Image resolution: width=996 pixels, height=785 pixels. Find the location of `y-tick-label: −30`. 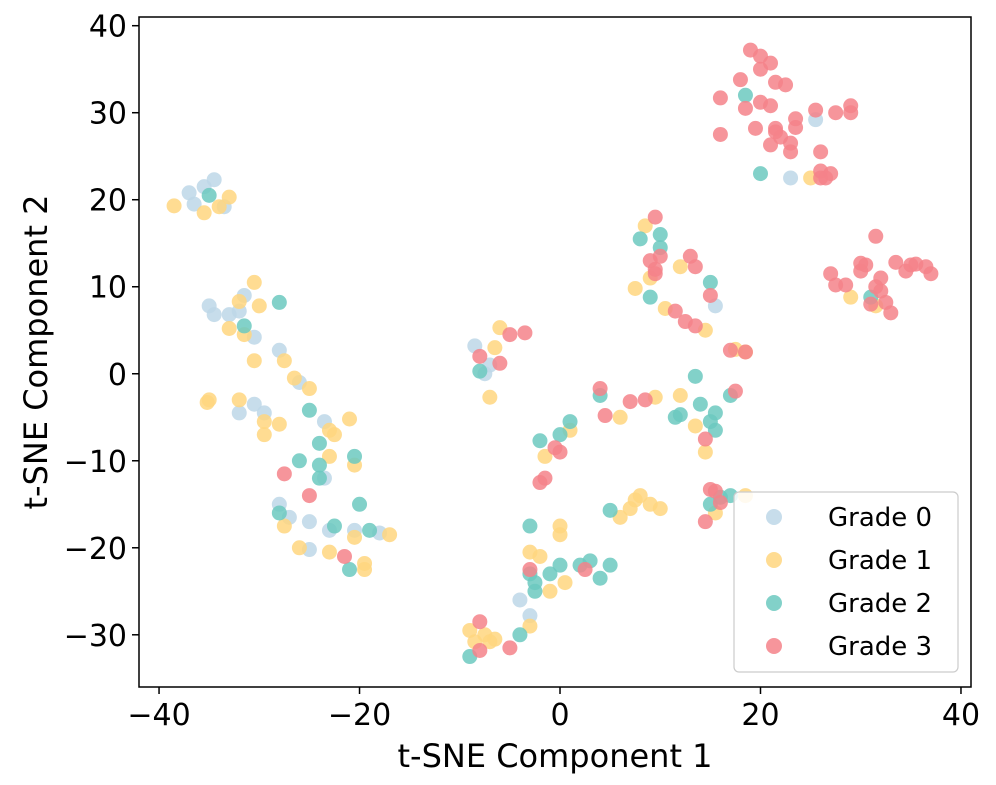

y-tick-label: −30 is located at coordinates (95, 636).